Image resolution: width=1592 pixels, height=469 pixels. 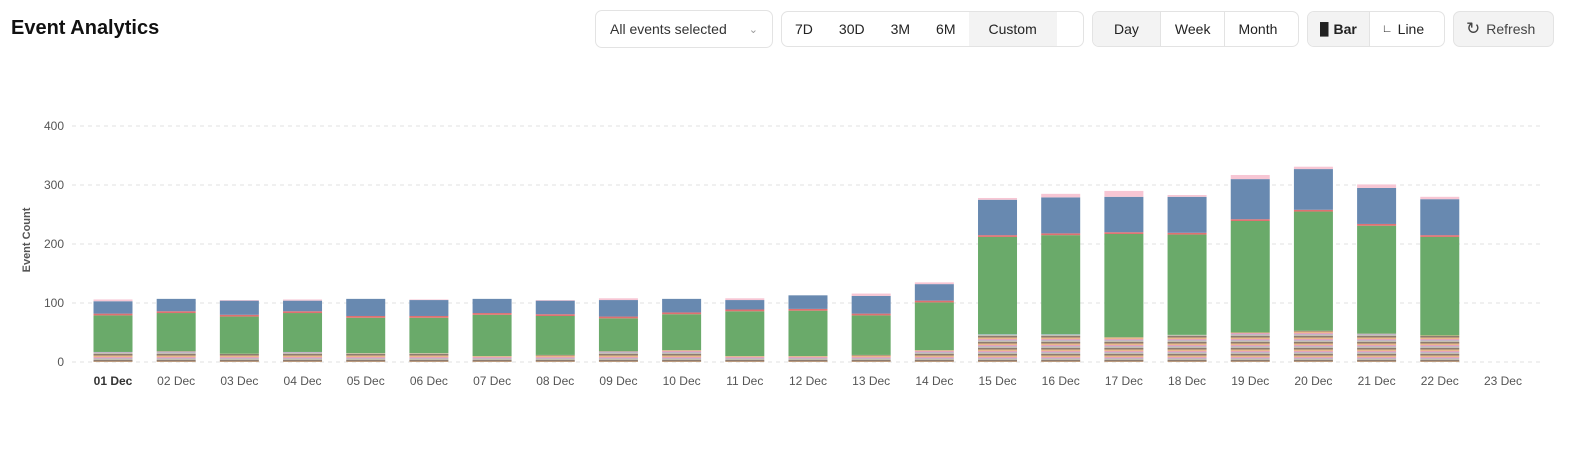 I want to click on x-tick-label: 19 Dec, so click(x=1250, y=381).